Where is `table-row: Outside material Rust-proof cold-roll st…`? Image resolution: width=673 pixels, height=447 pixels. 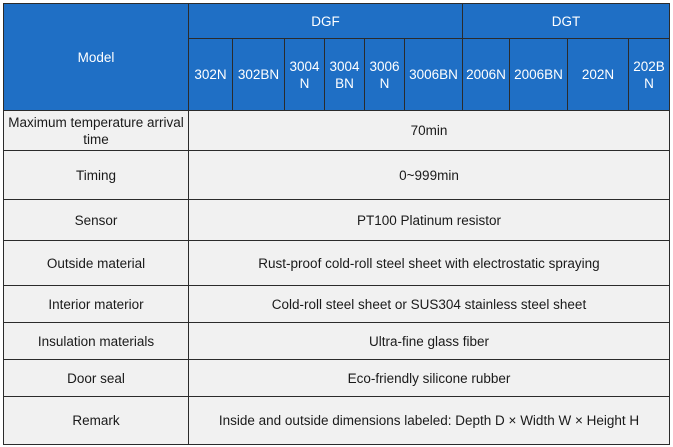 table-row: Outside material Rust-proof cold-roll st… is located at coordinates (336, 263).